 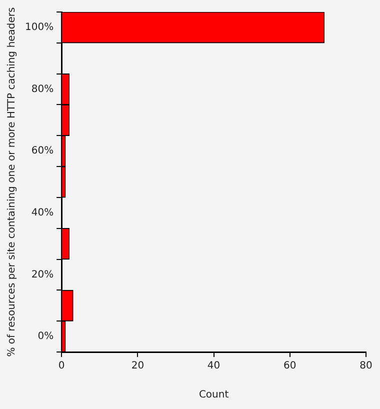 I want to click on x-tick-label: 0, so click(x=61, y=366).